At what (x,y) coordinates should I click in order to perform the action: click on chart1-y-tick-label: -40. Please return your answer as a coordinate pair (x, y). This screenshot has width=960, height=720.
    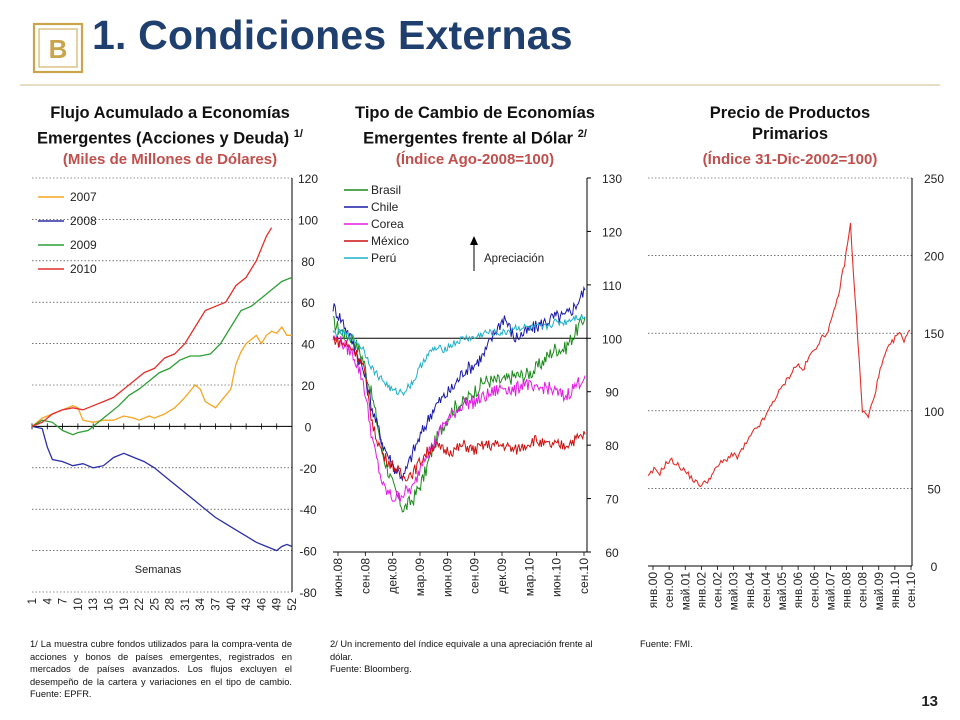
    Looking at the image, I should click on (308, 510).